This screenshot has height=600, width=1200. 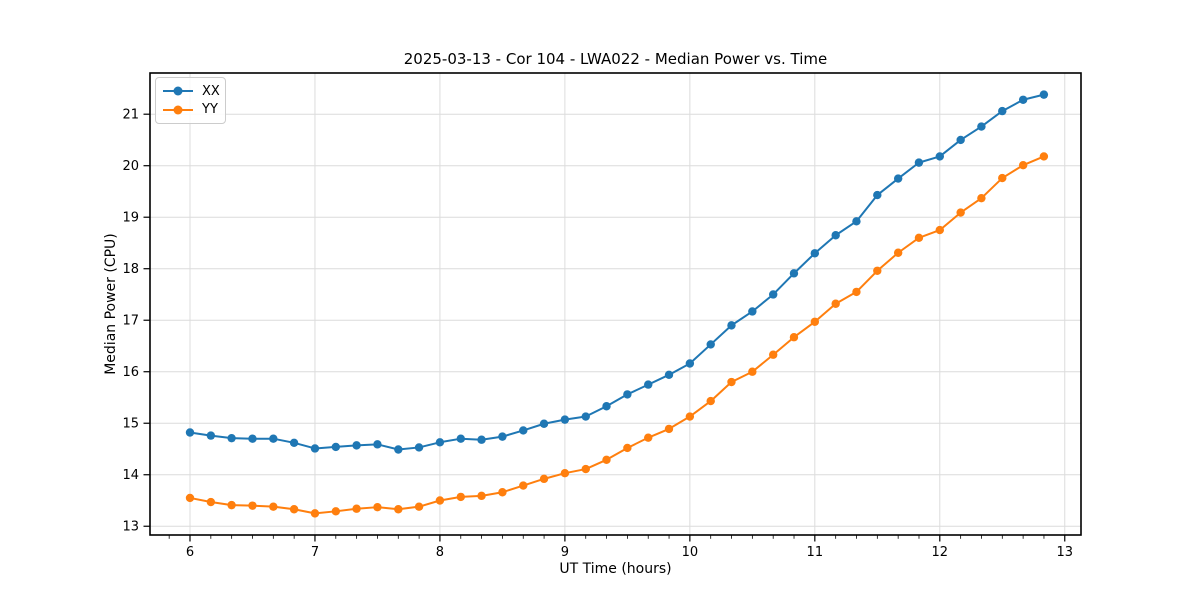 I want to click on x-tick-label: 6, so click(x=190, y=552).